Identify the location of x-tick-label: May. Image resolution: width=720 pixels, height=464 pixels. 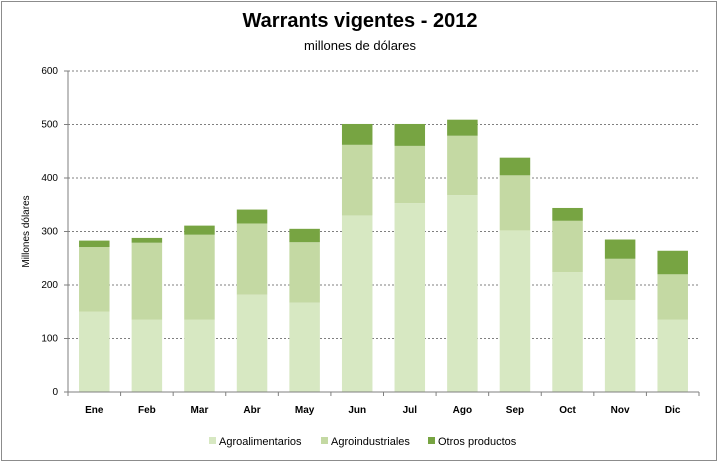
(305, 410).